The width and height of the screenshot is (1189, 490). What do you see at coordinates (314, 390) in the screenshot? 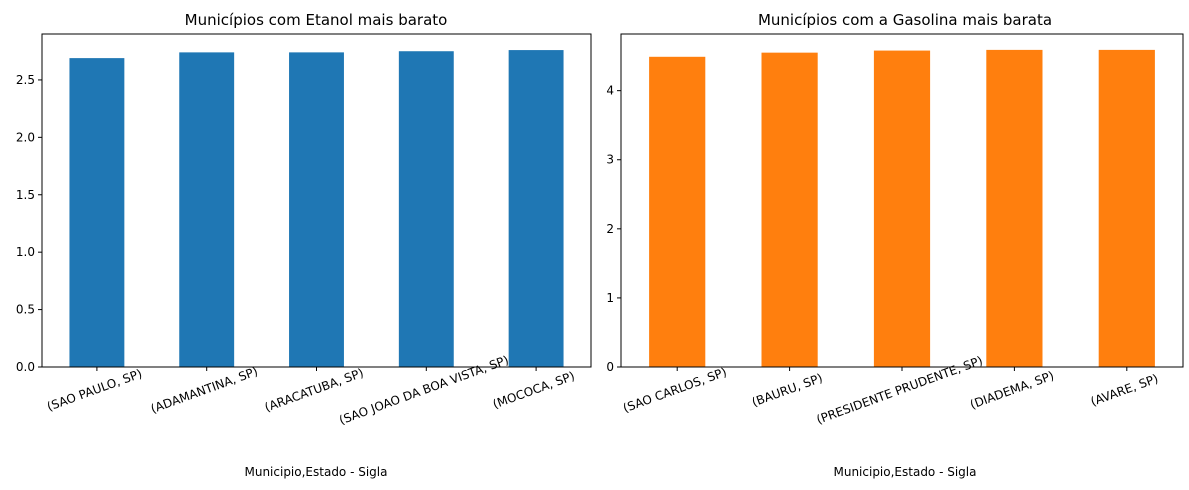
I see `x-tick-label: (ARACATUBA, SP)` at bounding box center [314, 390].